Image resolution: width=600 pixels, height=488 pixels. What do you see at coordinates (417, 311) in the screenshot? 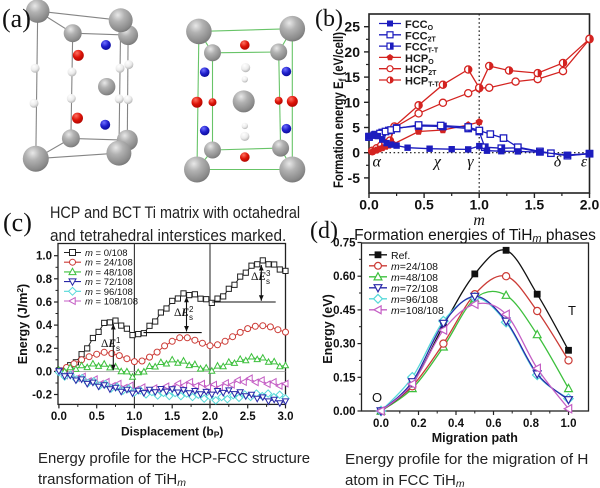
I see `svg-text: m=108/108` at bounding box center [417, 311].